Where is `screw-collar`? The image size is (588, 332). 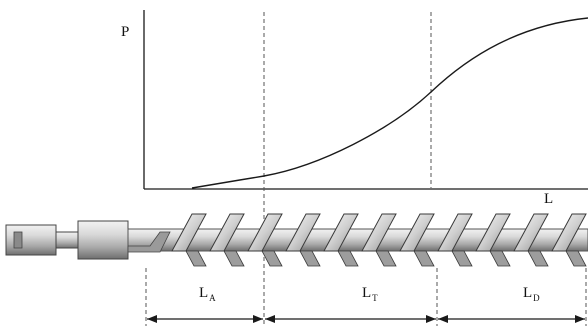
screw-collar is located at coordinates (18, 240).